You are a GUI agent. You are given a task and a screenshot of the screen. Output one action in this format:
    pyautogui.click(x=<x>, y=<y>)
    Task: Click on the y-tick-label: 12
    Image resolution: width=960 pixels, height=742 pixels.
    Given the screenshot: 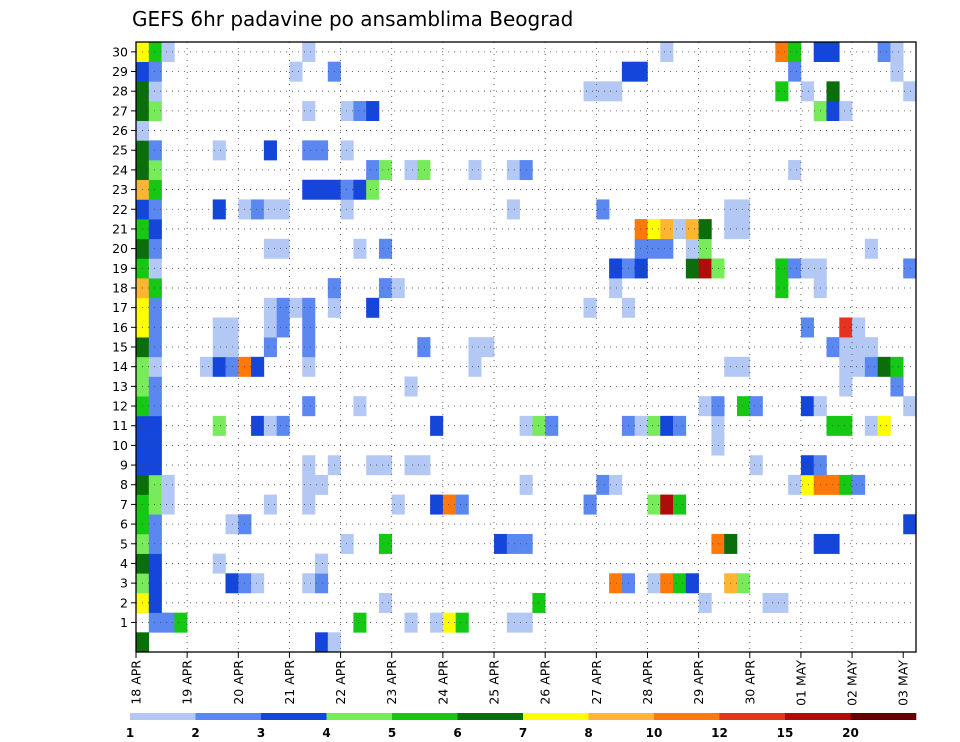 What is the action you would take?
    pyautogui.click(x=120, y=406)
    